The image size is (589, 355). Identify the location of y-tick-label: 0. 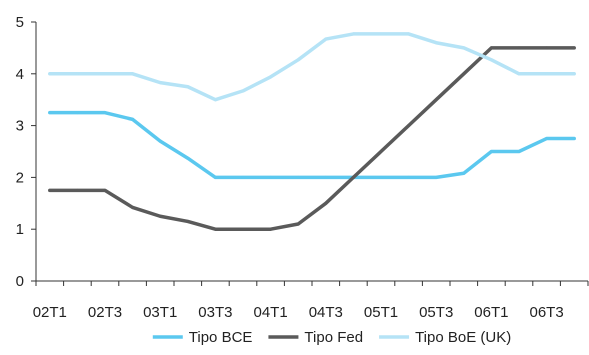
(20, 281).